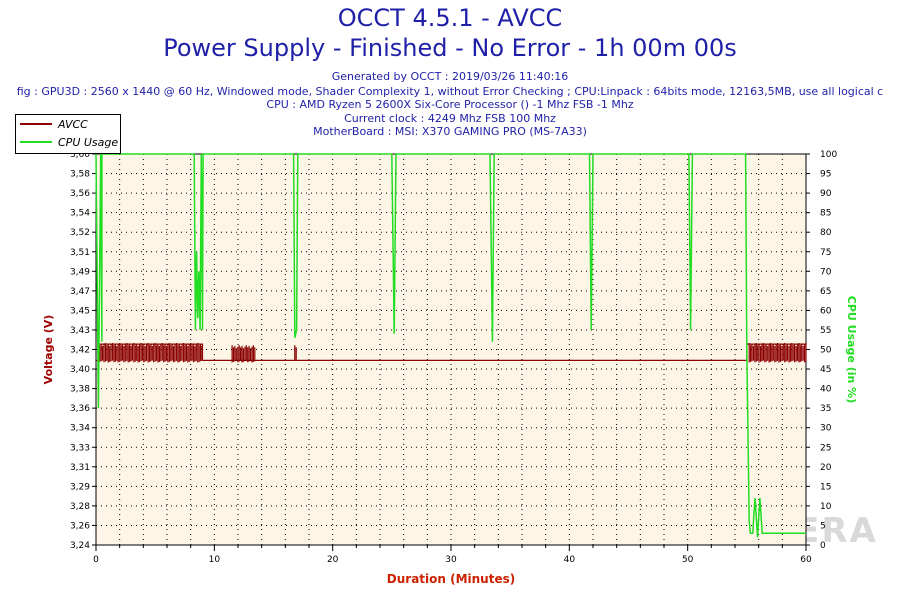 The image size is (900, 600). I want to click on legend-swatch-avcc, so click(36, 124).